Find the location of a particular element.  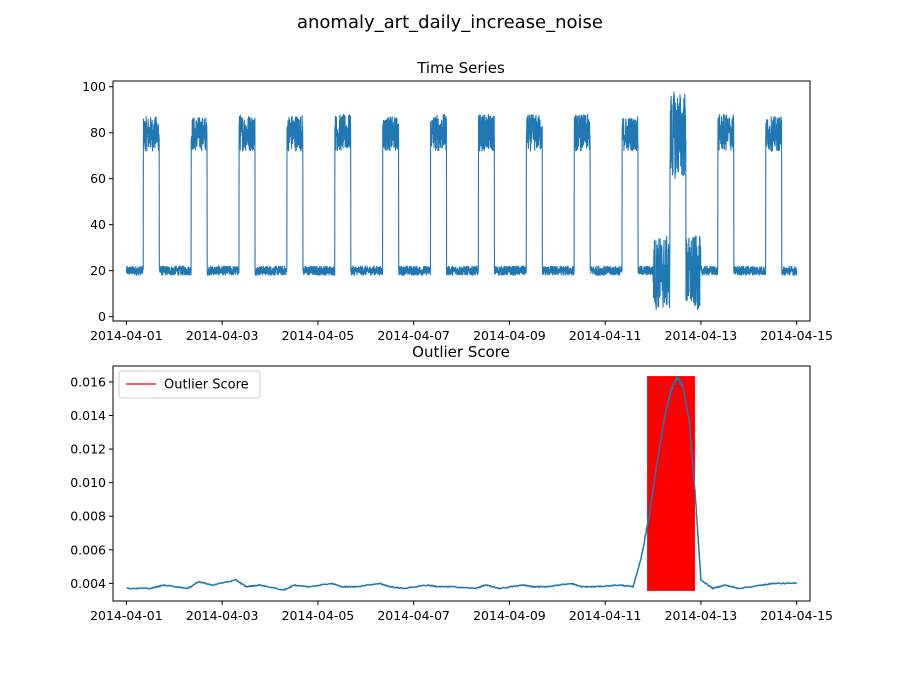

legend-box is located at coordinates (189, 384).